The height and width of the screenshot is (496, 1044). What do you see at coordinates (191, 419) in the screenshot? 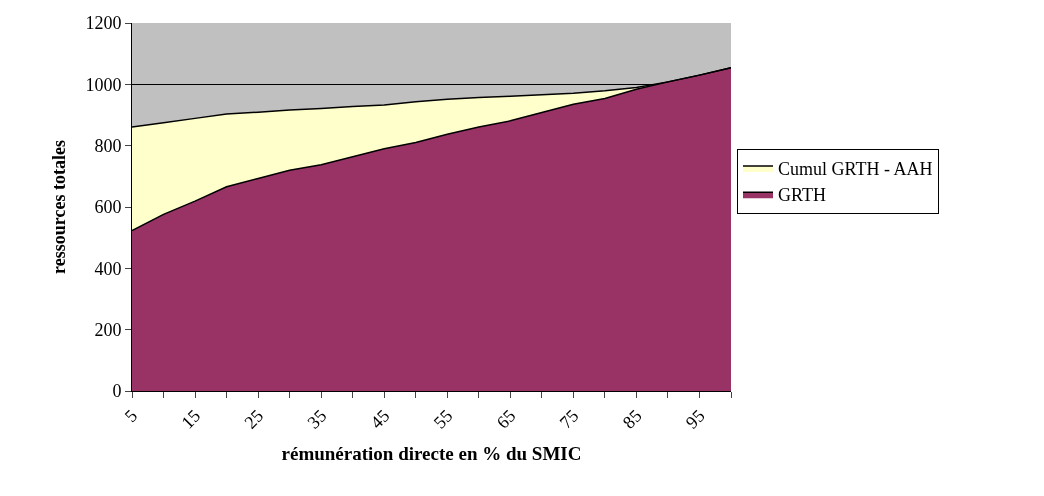
I see `x-tick-label: 15` at bounding box center [191, 419].